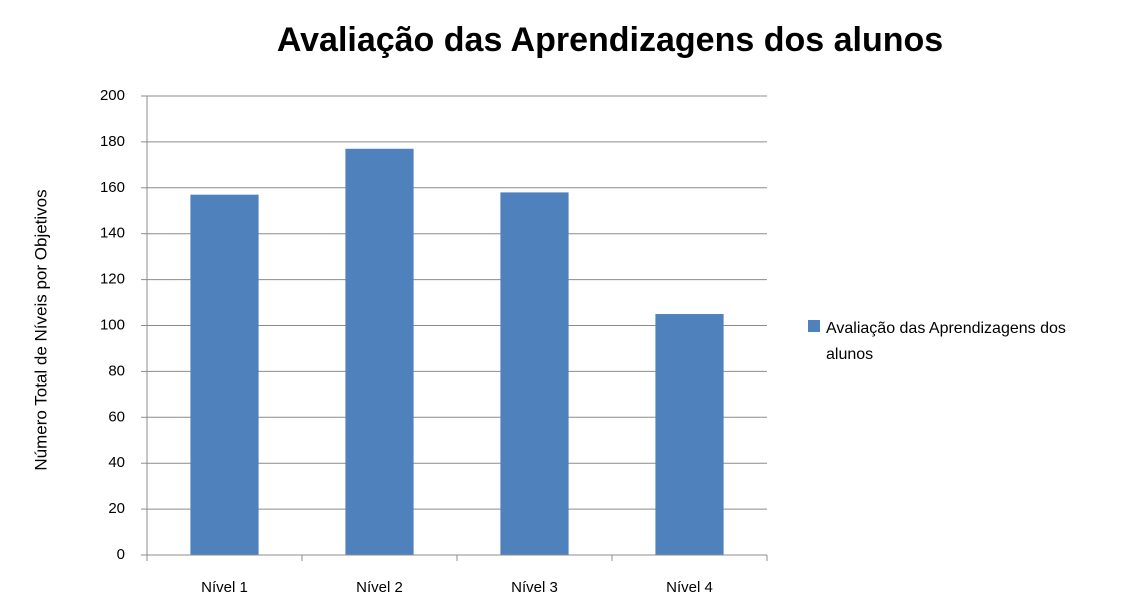  Describe the element at coordinates (946, 341) in the screenshot. I see `legend-label: Avaliação das Aprendizagens dos alunos` at that location.